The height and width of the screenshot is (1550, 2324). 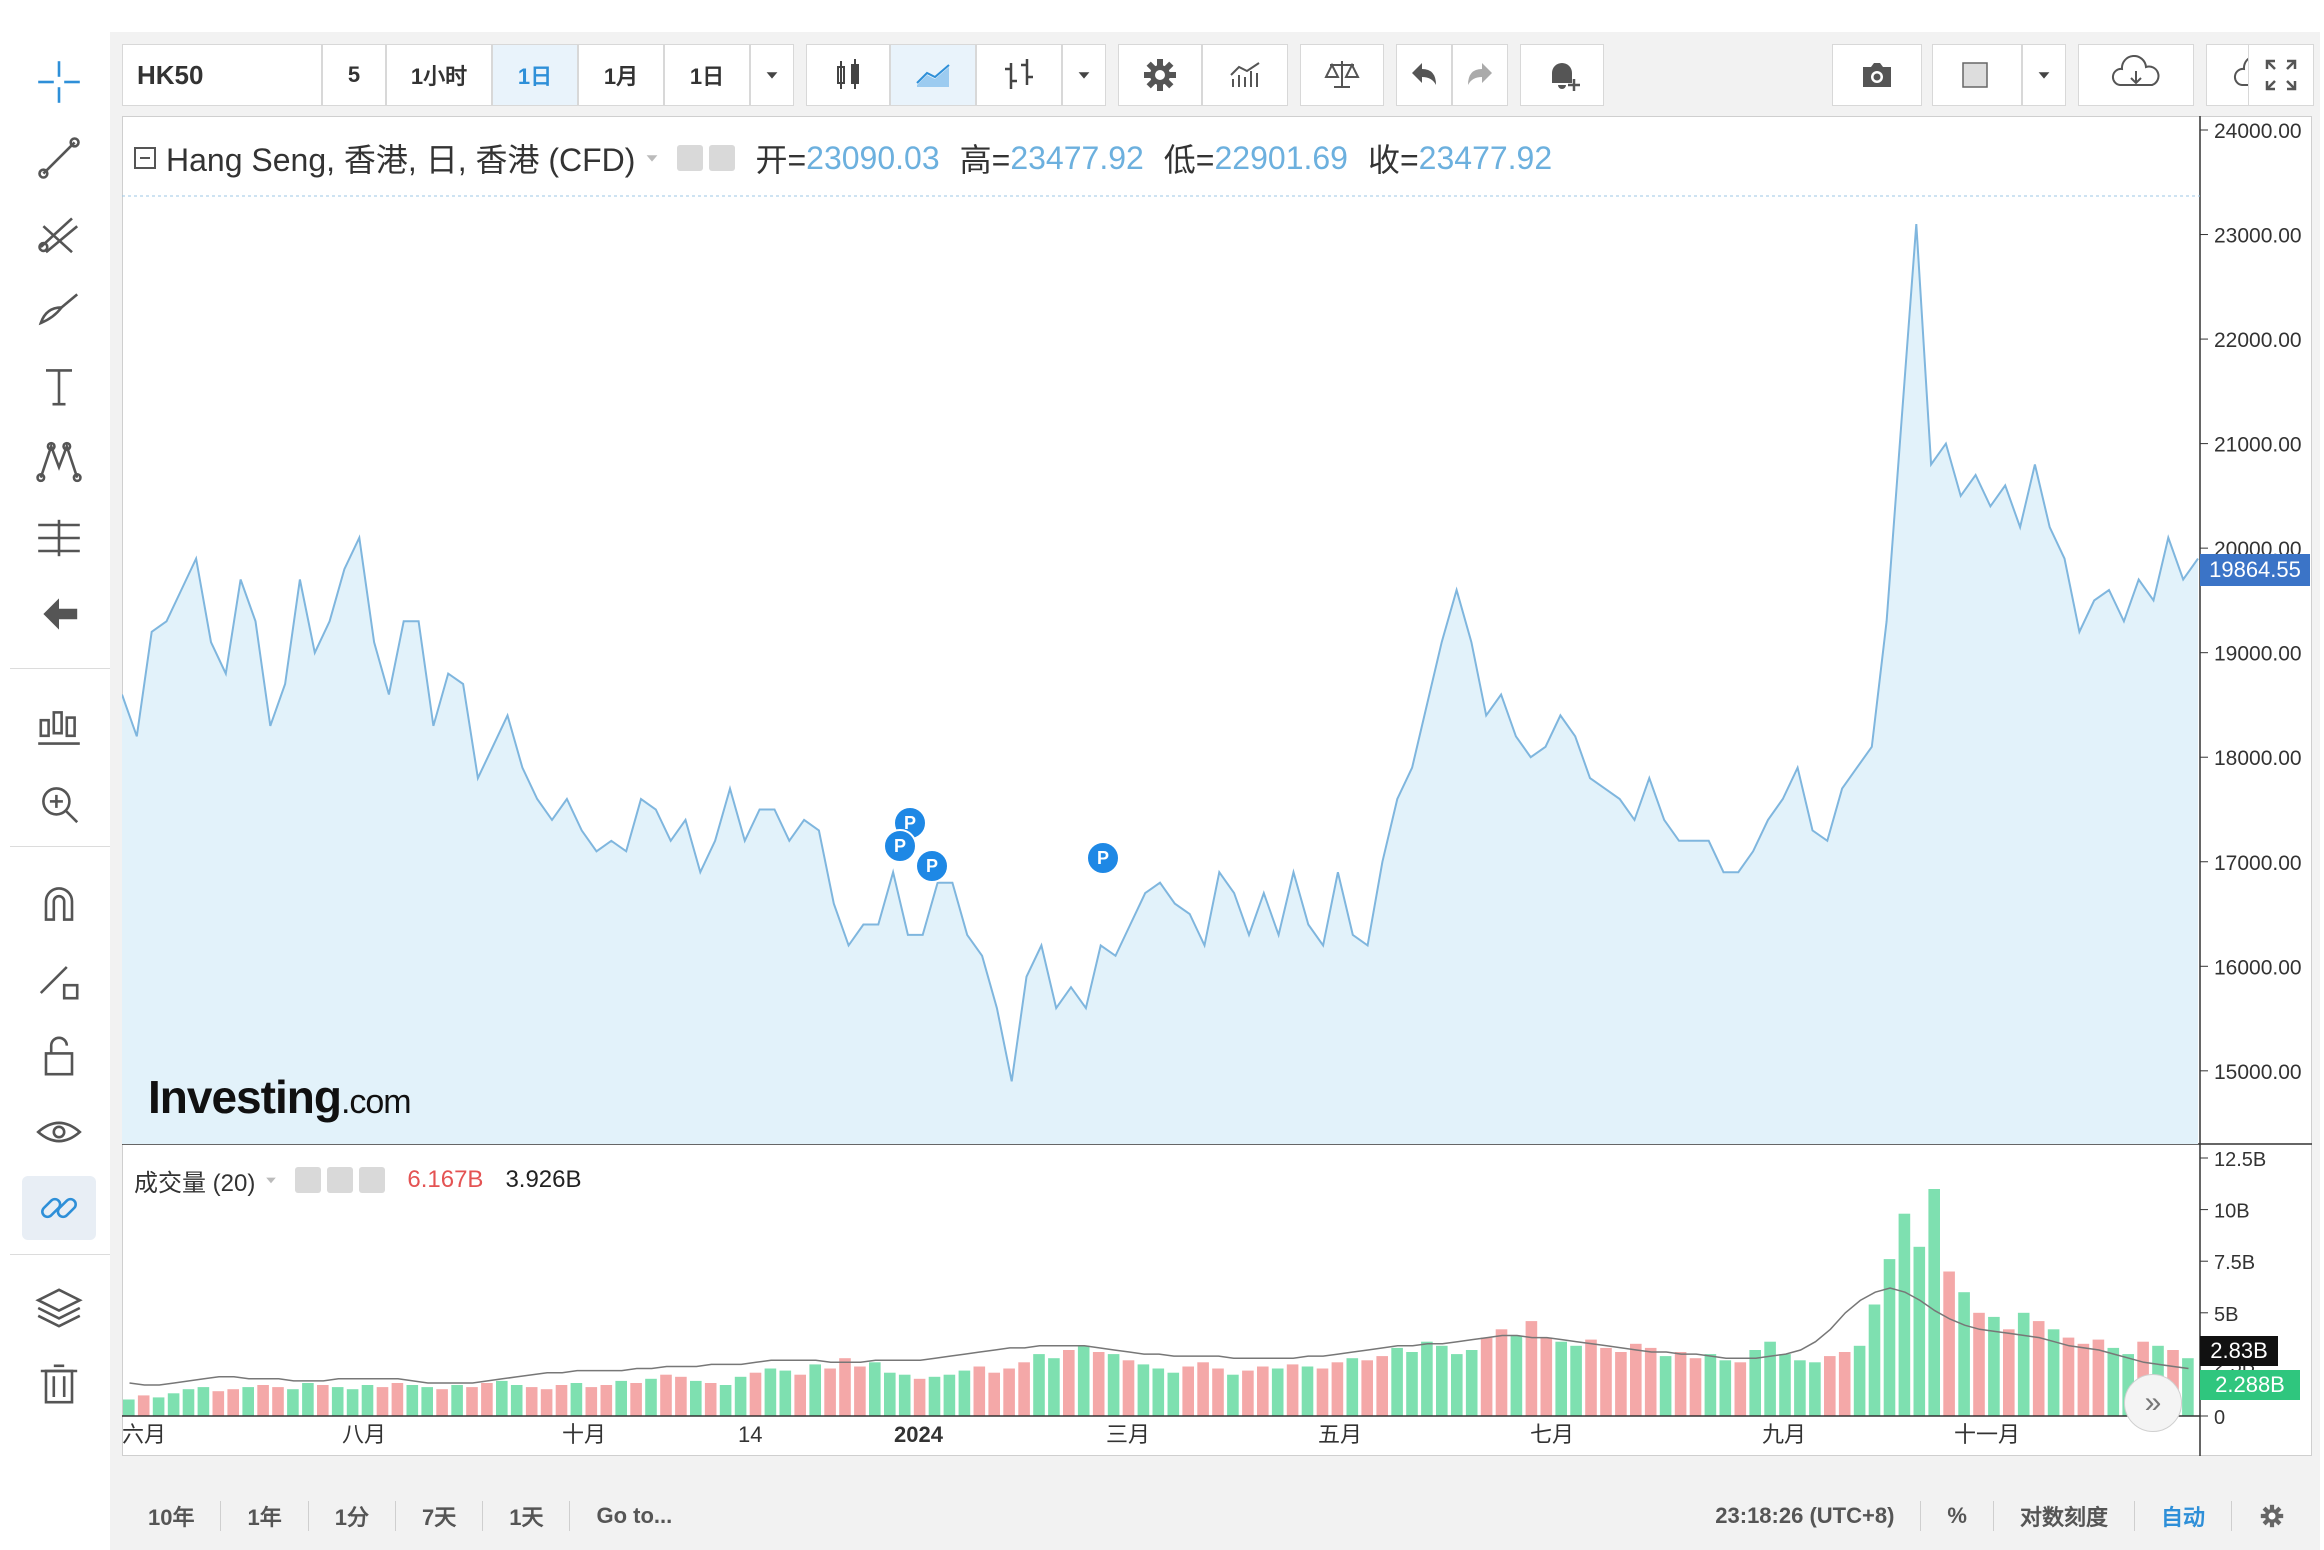 I want to click on range-10y-button: 10年, so click(x=171, y=1516).